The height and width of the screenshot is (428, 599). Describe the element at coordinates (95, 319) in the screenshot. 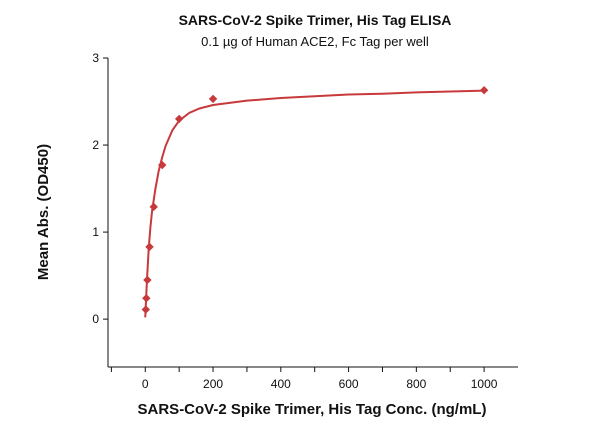

I see `y-tick-label: 0` at that location.